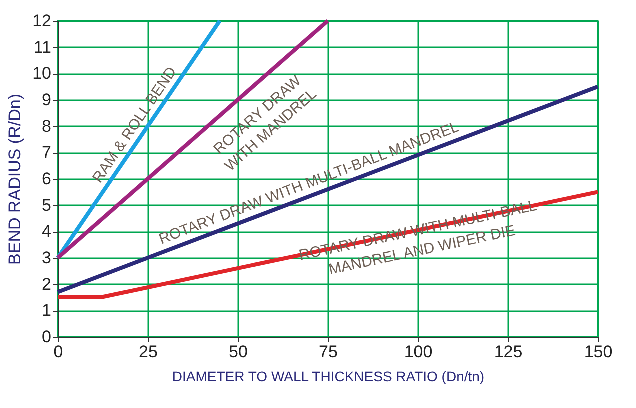 Image resolution: width=636 pixels, height=408 pixels. I want to click on x-tick-label: 125, so click(508, 352).